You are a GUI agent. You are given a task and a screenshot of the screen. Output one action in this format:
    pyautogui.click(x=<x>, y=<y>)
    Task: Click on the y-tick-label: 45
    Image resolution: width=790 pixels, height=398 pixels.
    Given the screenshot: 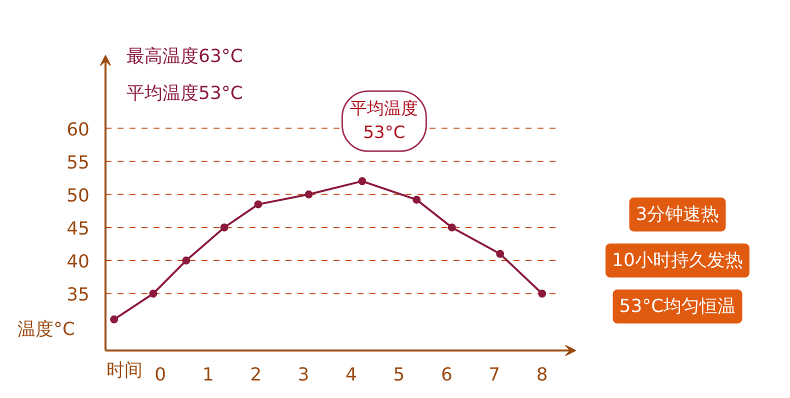 What is the action you would take?
    pyautogui.click(x=78, y=229)
    